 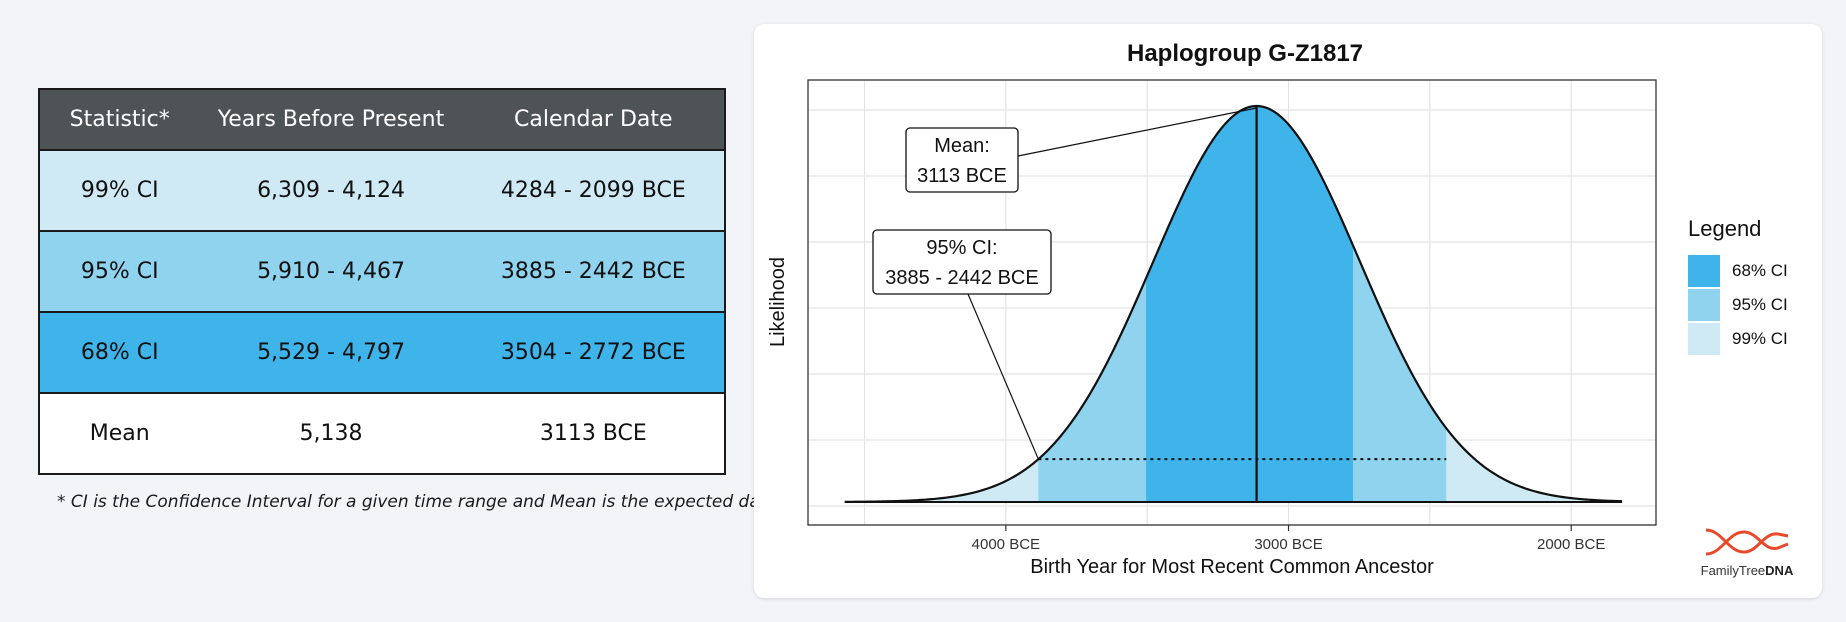 I want to click on area-68-ci, so click(x=1249, y=304).